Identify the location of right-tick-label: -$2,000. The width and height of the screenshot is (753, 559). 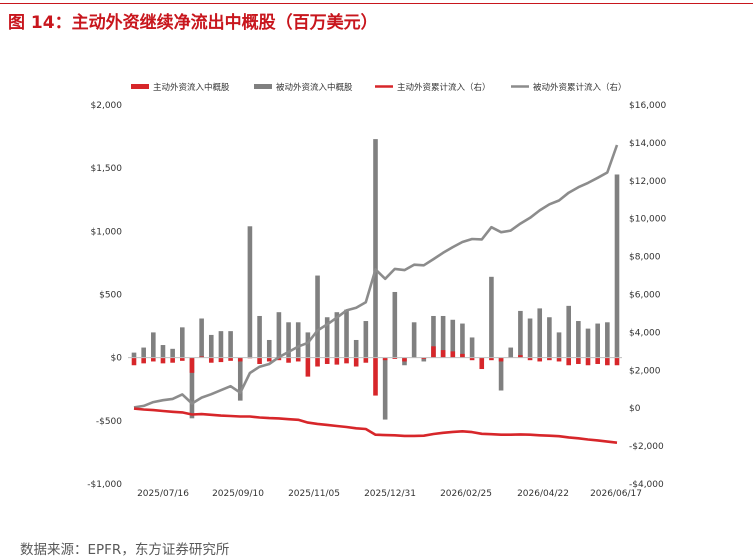
(646, 447).